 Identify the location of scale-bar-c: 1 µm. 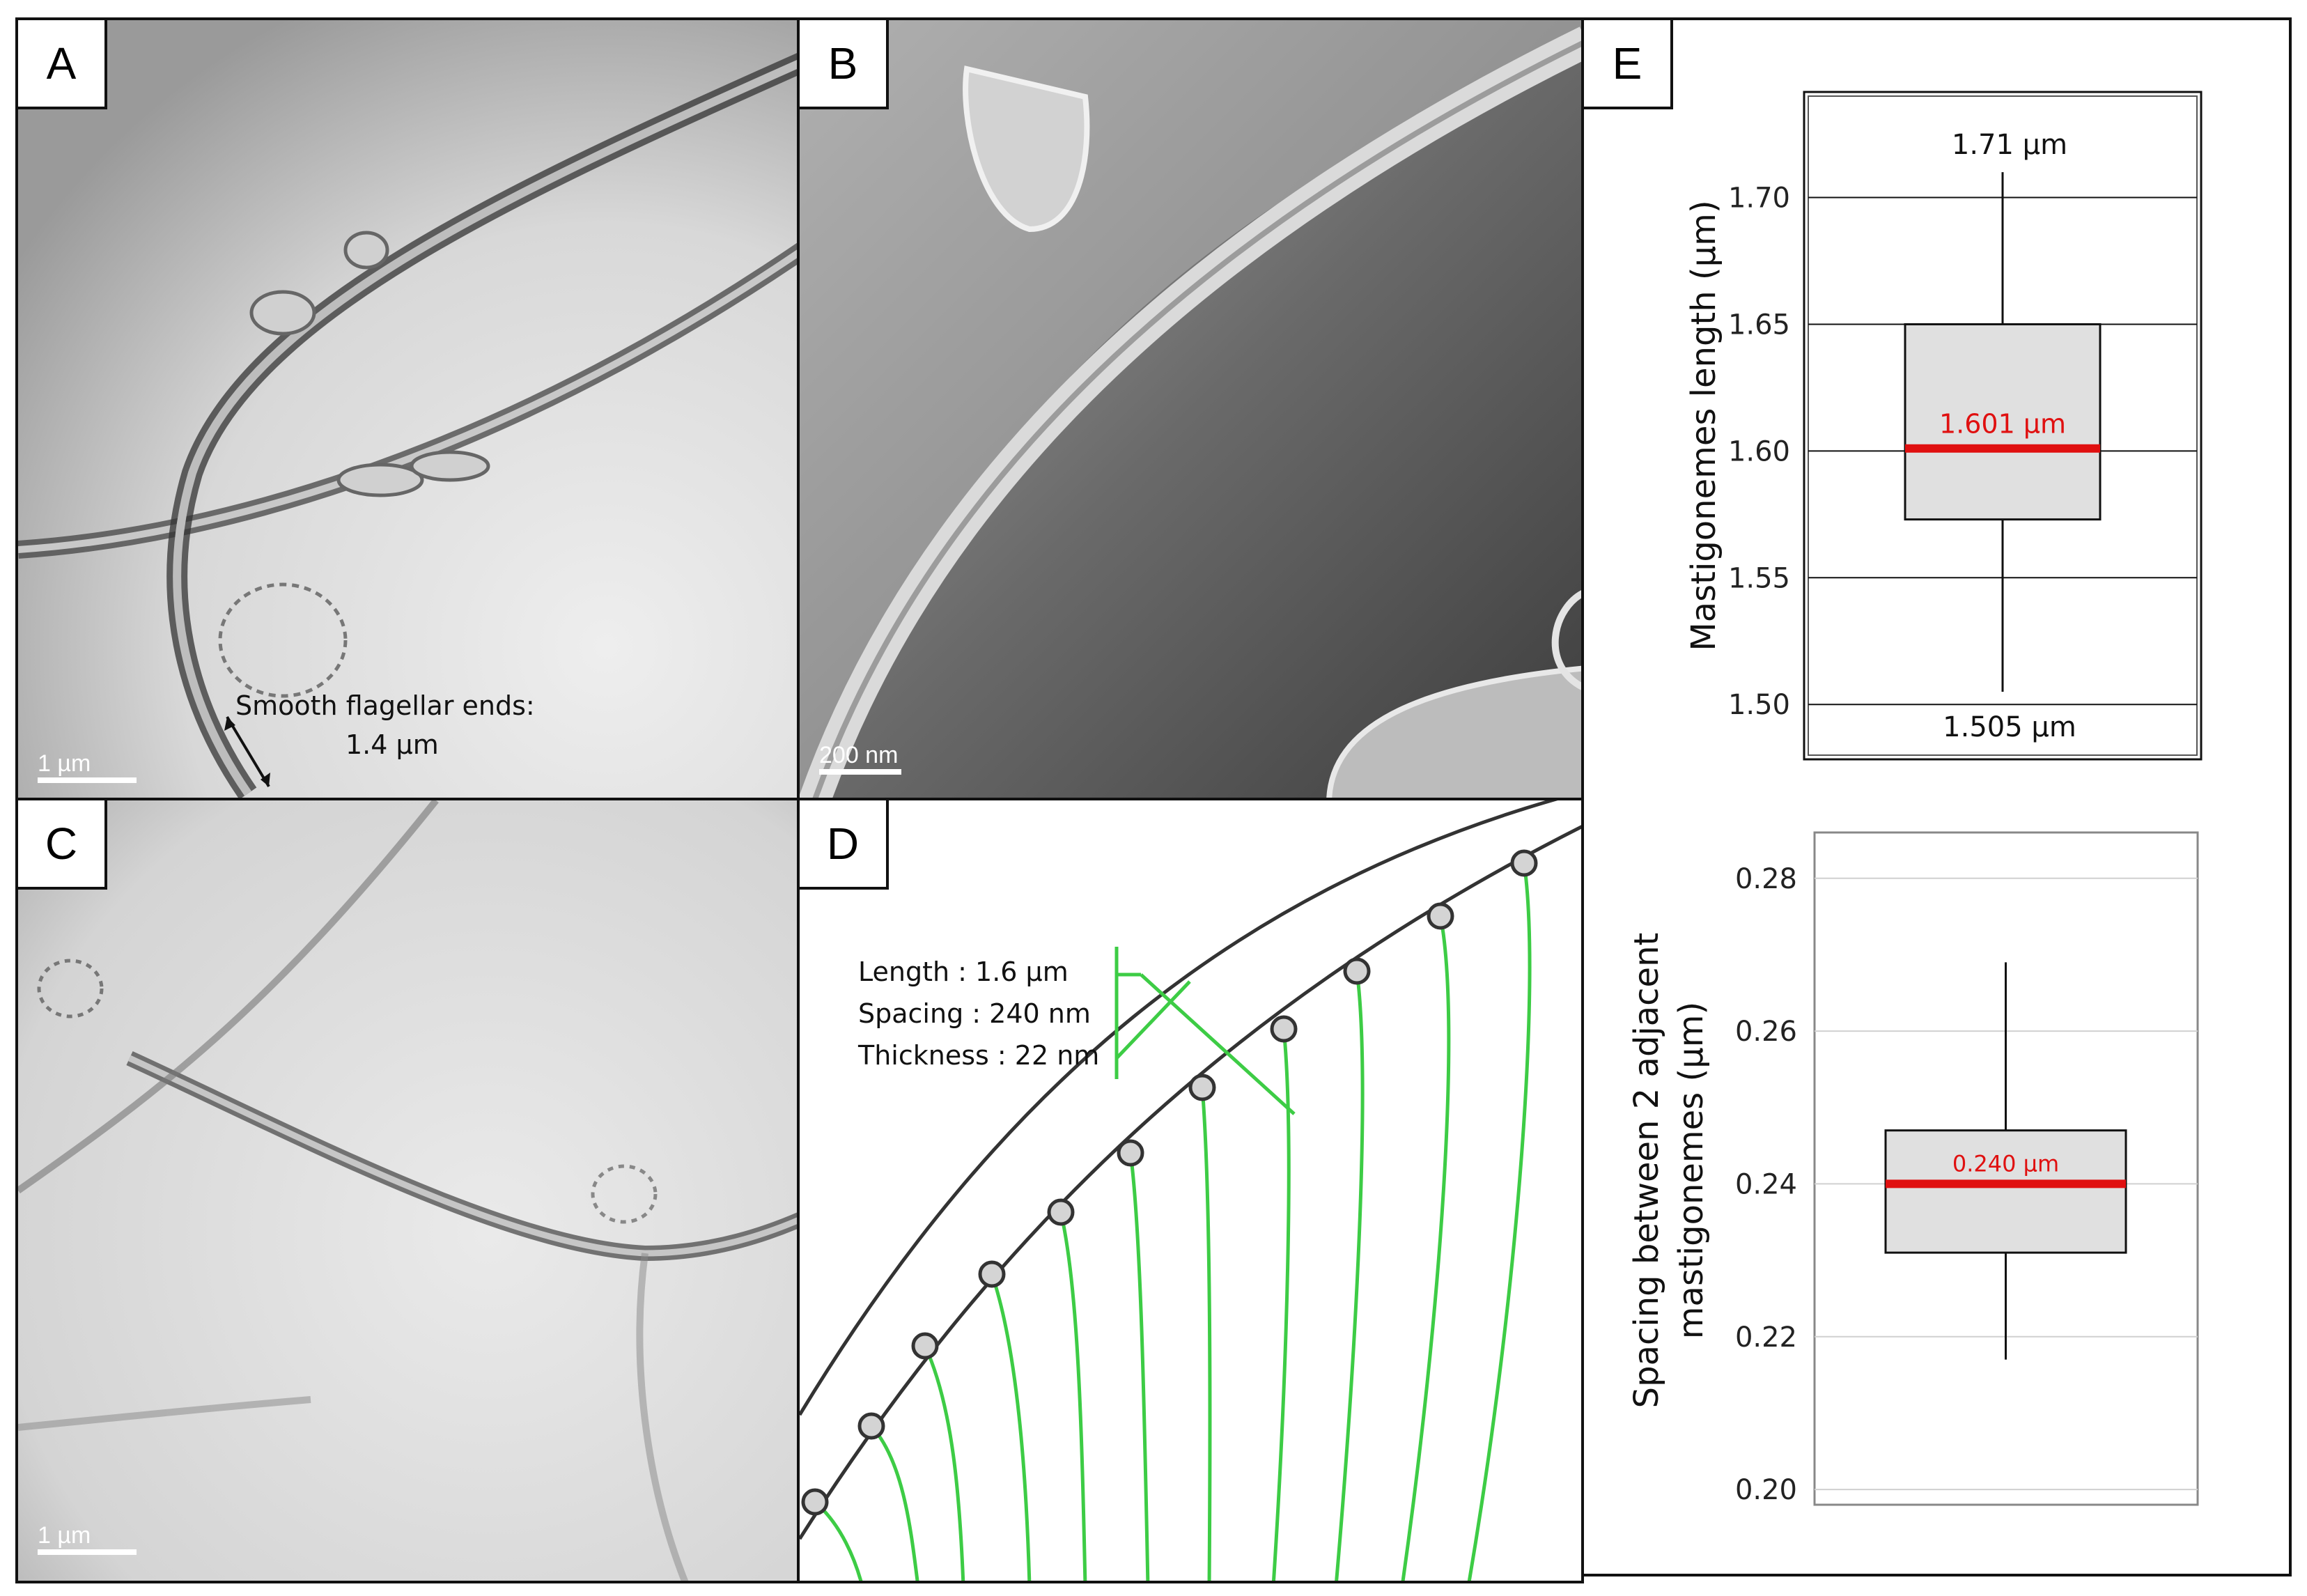
(87, 1538).